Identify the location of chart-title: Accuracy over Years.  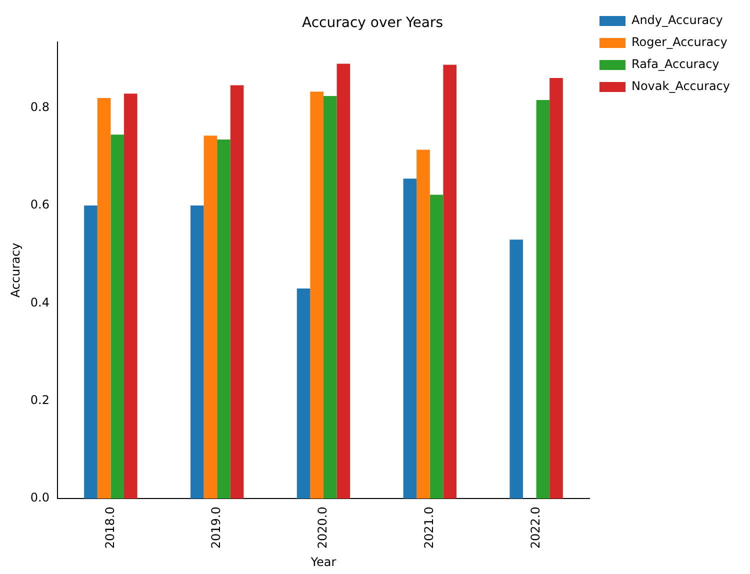
(372, 23).